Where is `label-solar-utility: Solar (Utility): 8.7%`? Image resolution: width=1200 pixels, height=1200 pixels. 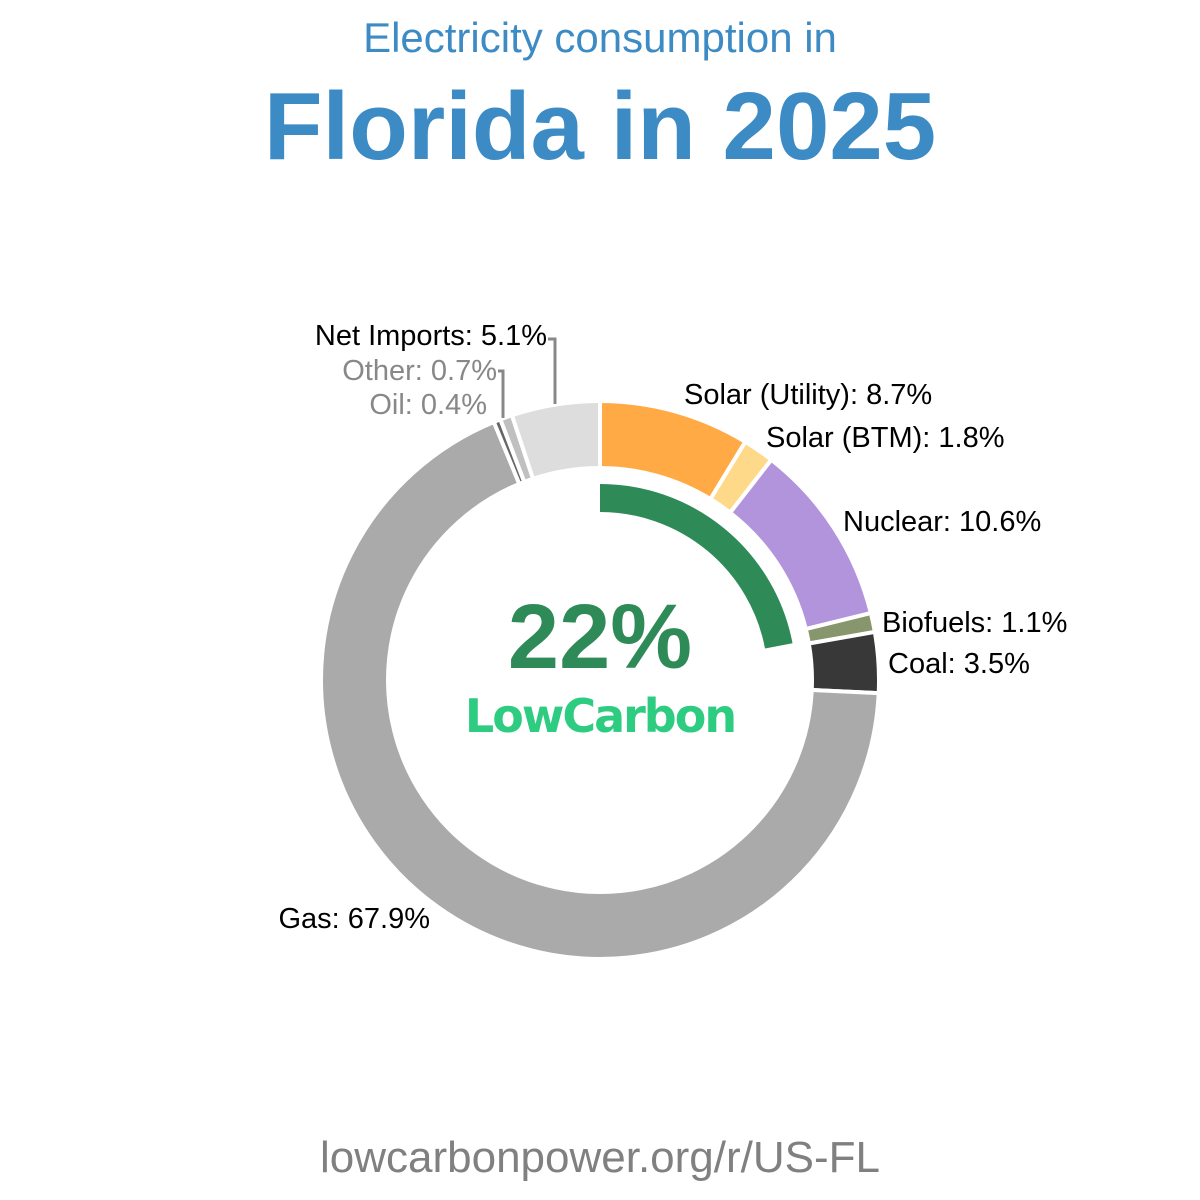
label-solar-utility: Solar (Utility): 8.7% is located at coordinates (808, 395).